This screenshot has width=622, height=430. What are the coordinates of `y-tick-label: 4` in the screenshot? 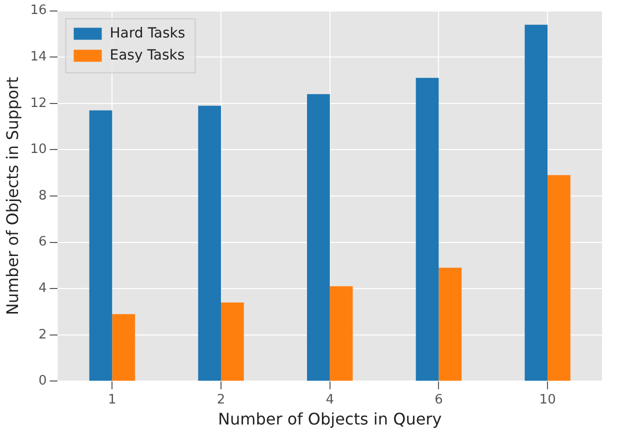 It's located at (42, 288).